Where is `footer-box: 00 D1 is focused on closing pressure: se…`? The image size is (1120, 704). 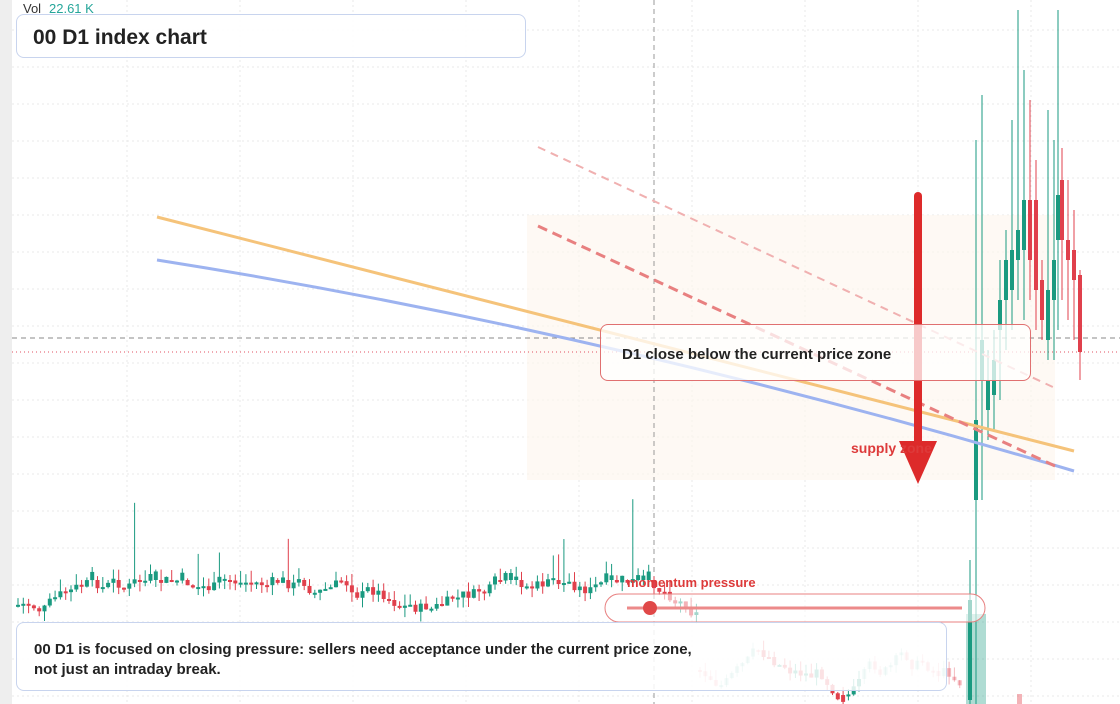
footer-box: 00 D1 is focused on closing pressure: se… is located at coordinates (481, 656).